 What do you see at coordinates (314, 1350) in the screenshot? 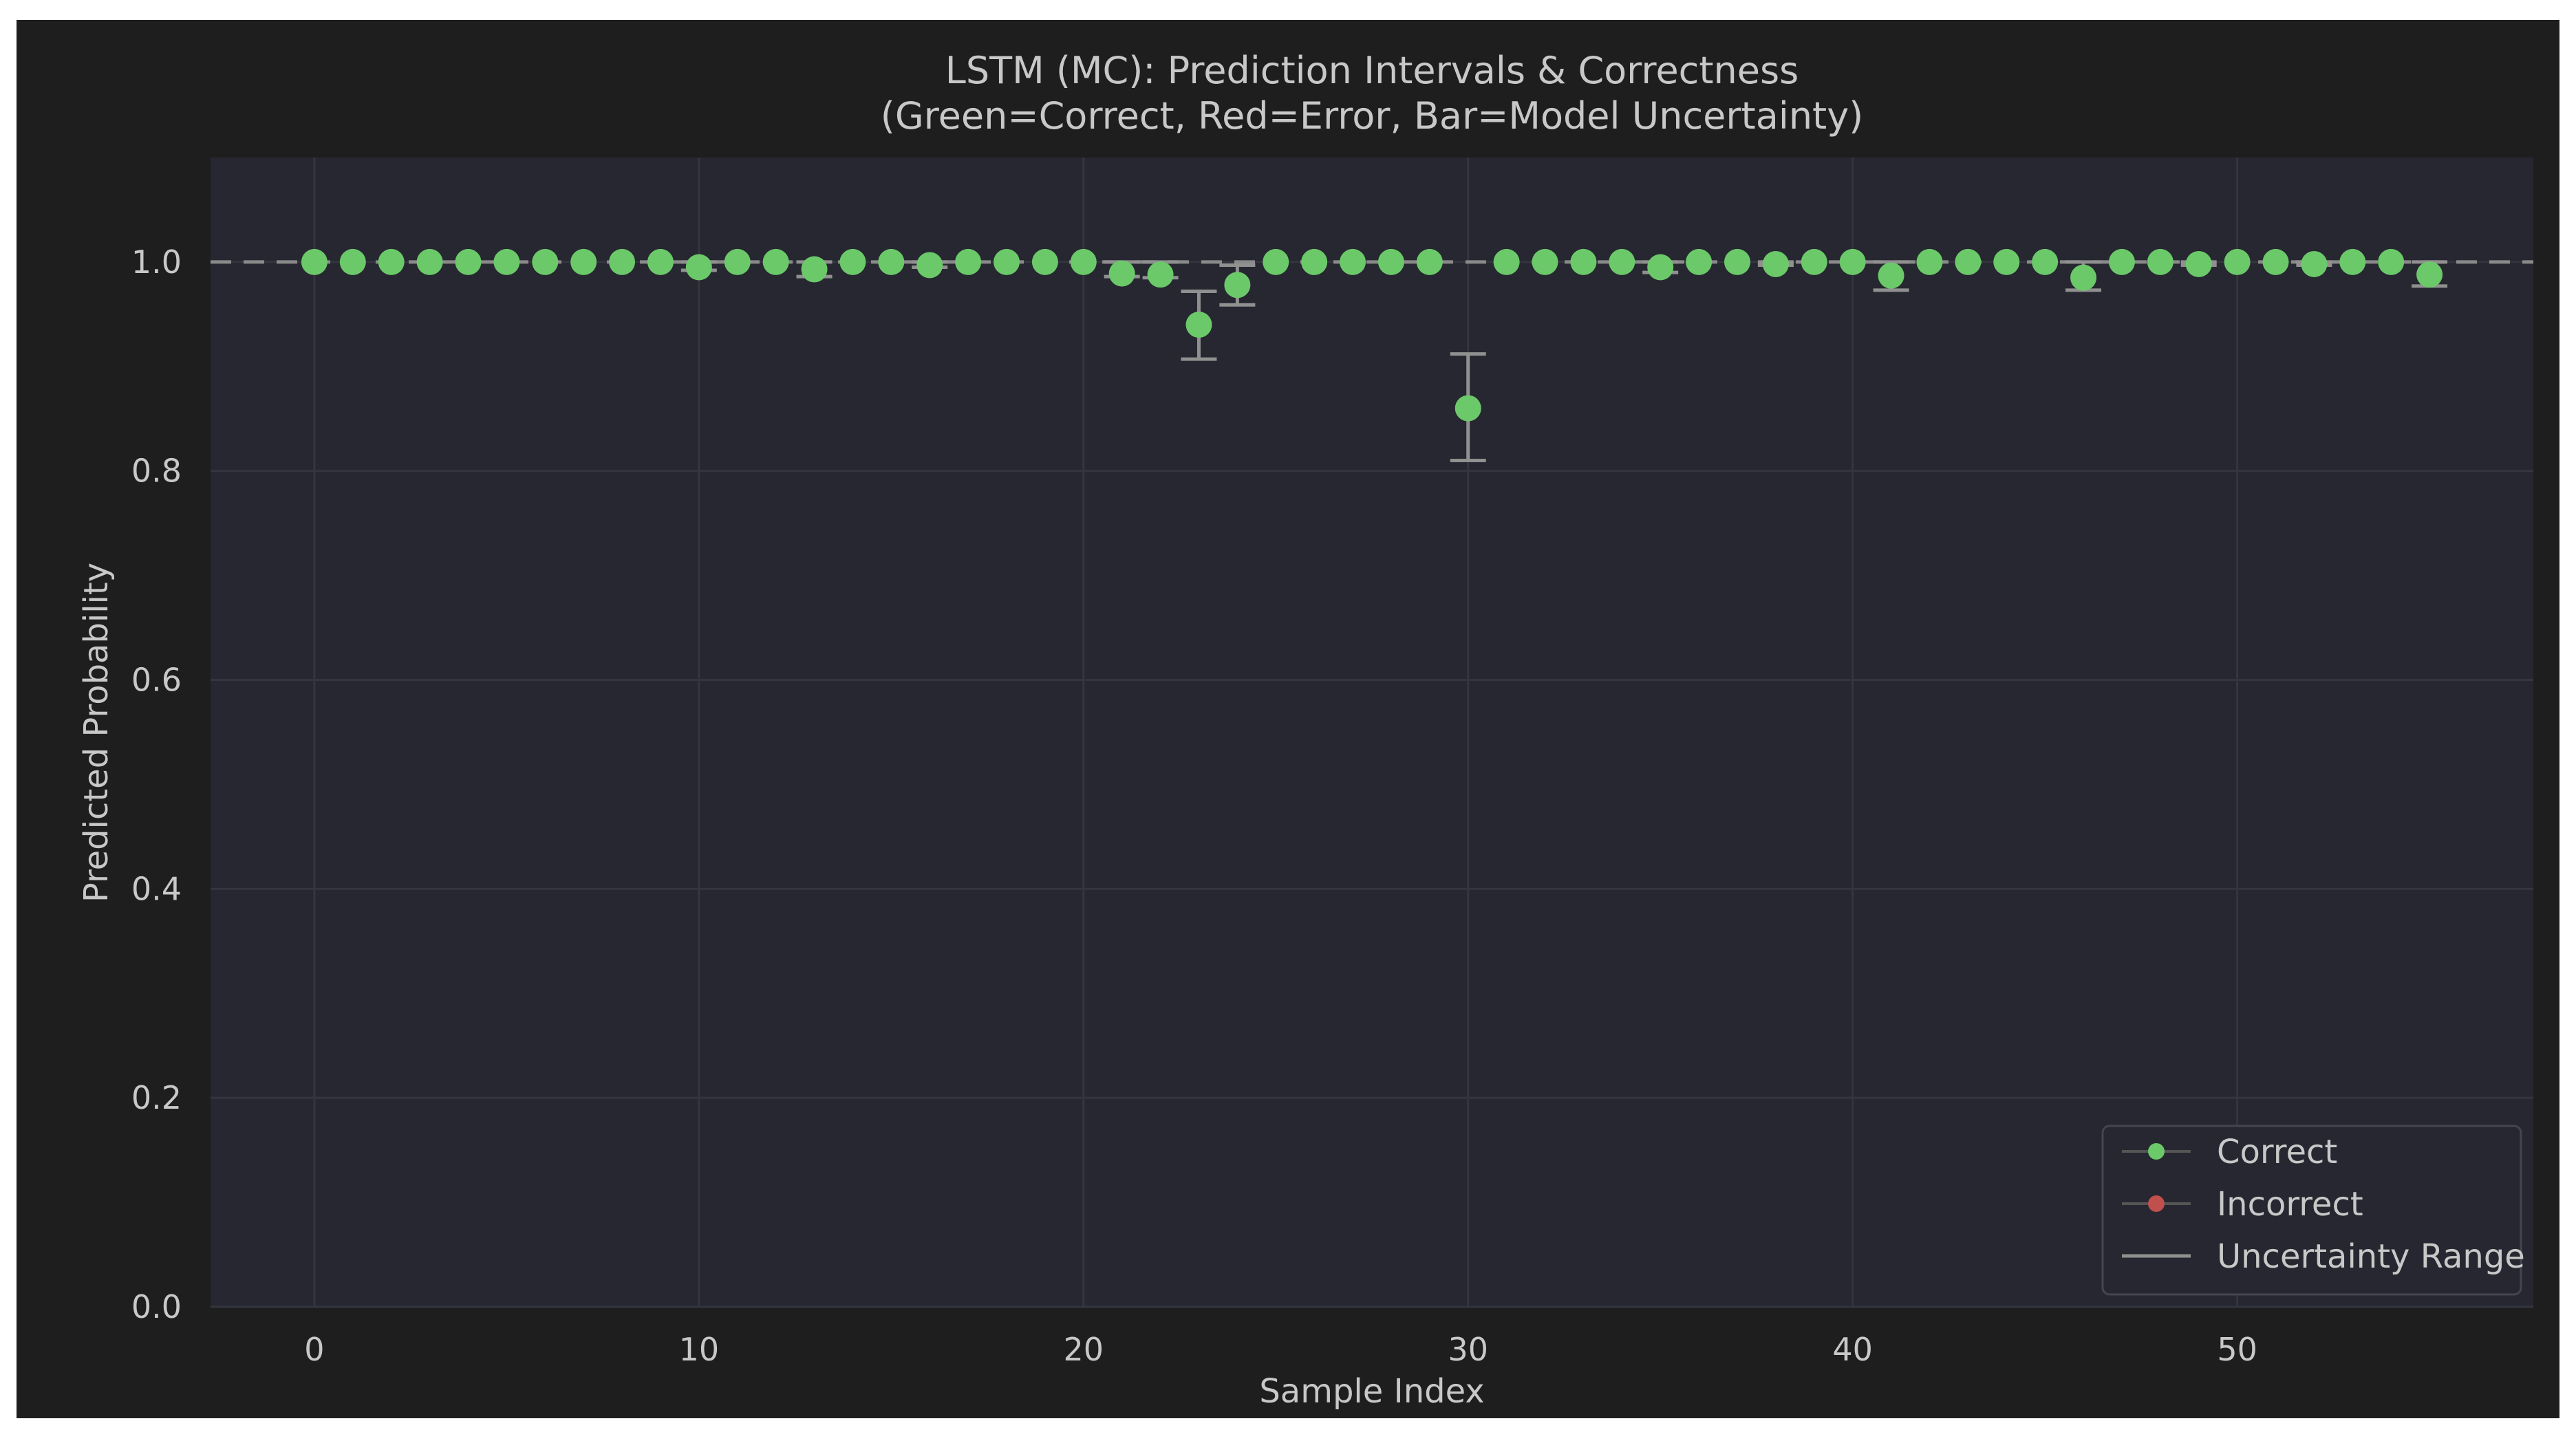
I see `x-tick-label: 0` at bounding box center [314, 1350].